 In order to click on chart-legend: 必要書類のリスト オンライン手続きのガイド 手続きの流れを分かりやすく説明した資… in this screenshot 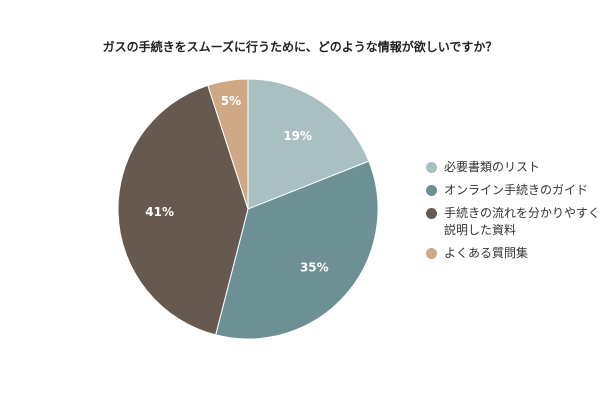, I will do `click(513, 213)`.